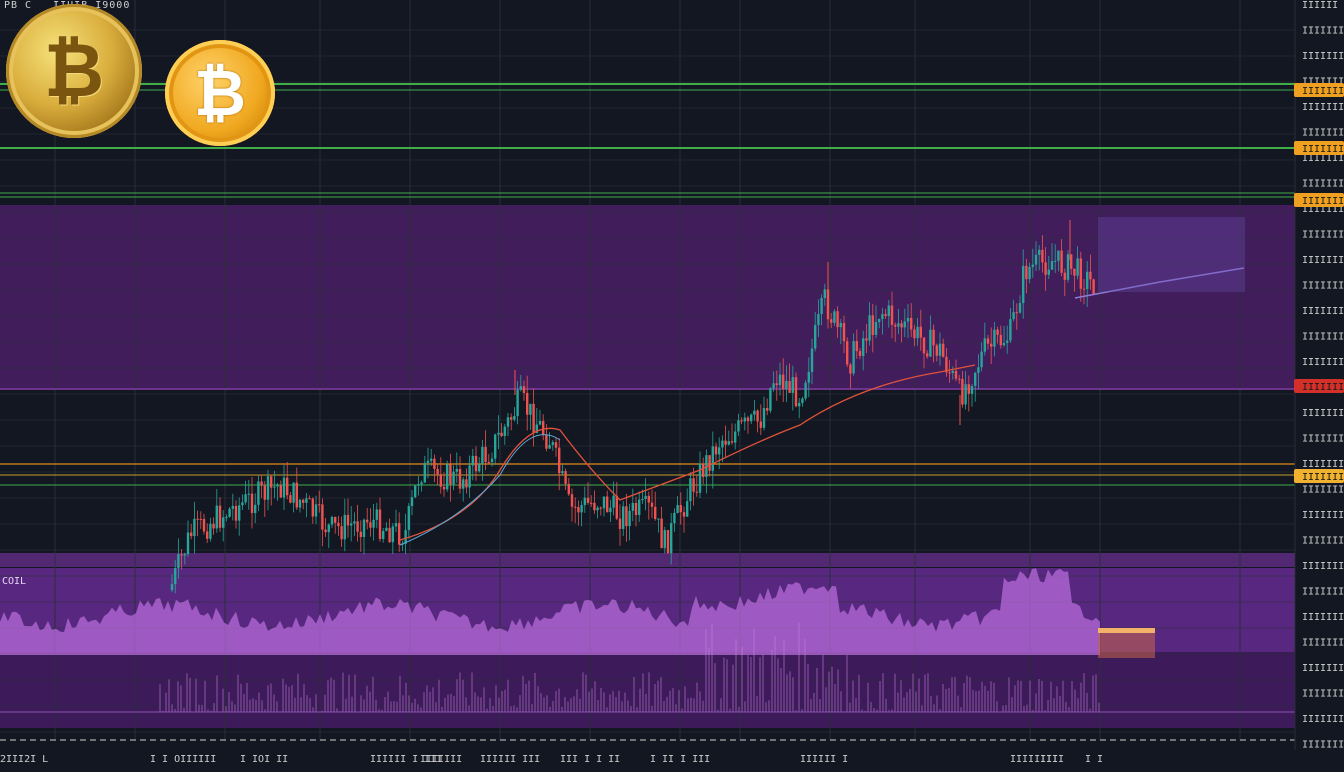 Image resolution: width=1344 pixels, height=772 pixels. What do you see at coordinates (264, 759) in the screenshot?
I see `time-axis-label: I IOI II` at bounding box center [264, 759].